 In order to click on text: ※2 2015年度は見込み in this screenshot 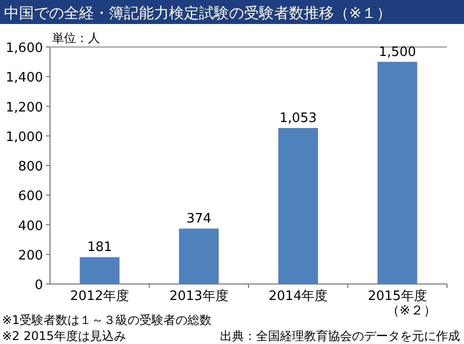, I will do `click(64, 336)`.